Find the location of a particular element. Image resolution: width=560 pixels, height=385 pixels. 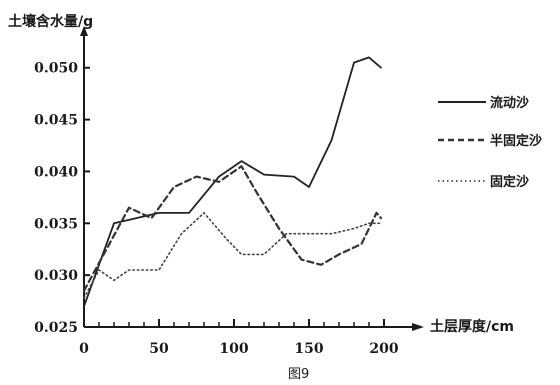

y-tick-label: 0.050 is located at coordinates (56, 69).